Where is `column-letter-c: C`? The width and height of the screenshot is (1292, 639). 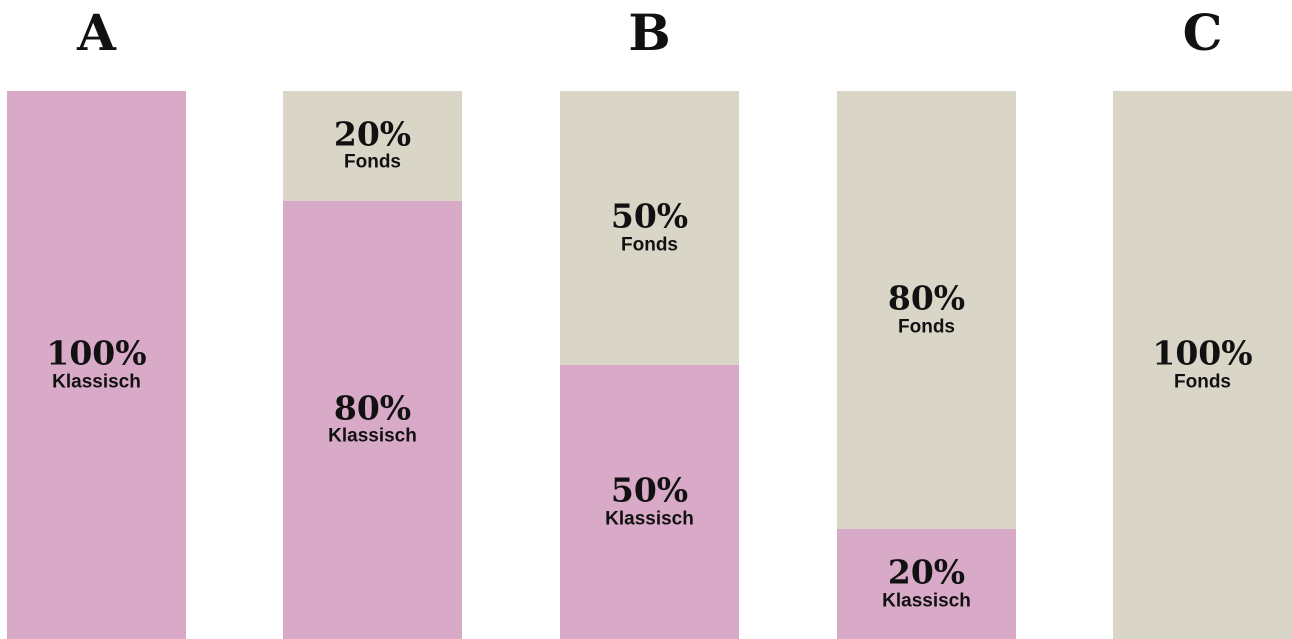
column-letter-c: C is located at coordinates (1202, 32).